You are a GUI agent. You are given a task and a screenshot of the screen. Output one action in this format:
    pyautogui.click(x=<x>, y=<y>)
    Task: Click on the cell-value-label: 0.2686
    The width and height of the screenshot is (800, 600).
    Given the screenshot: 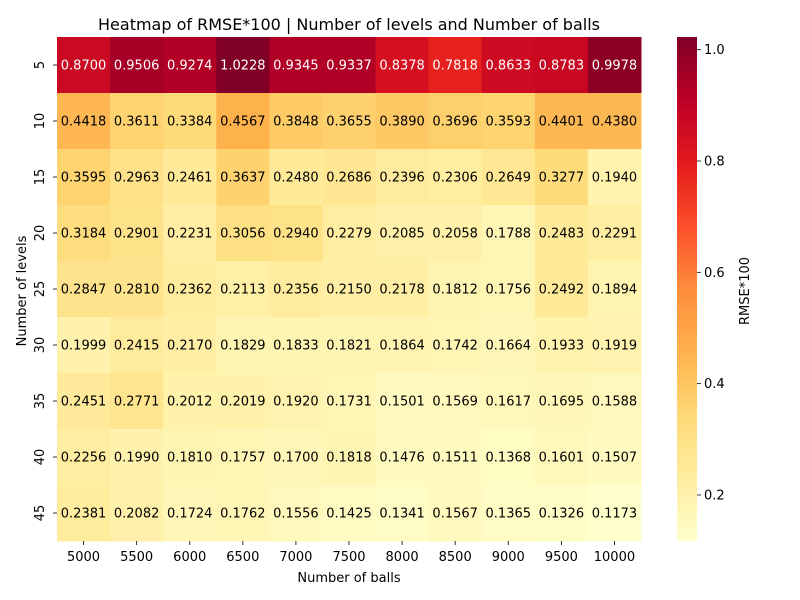 What is the action you would take?
    pyautogui.click(x=349, y=178)
    